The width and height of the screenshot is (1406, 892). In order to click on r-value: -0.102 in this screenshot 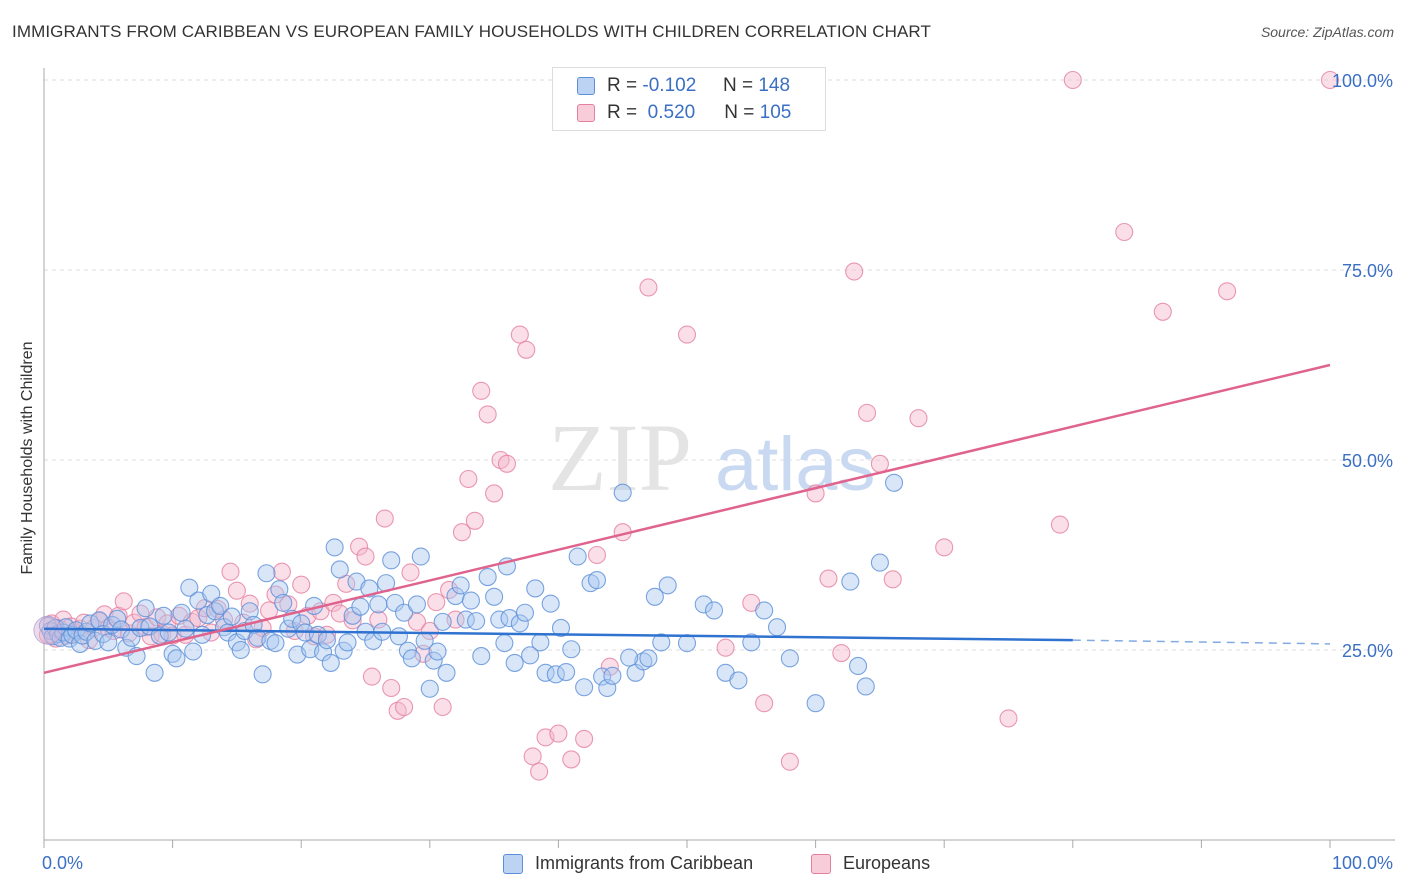, I will do `click(669, 85)`.